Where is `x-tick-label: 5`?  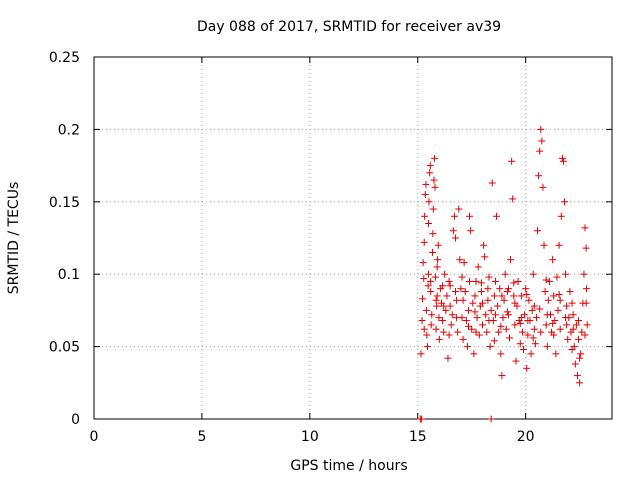 x-tick-label: 5 is located at coordinates (201, 437).